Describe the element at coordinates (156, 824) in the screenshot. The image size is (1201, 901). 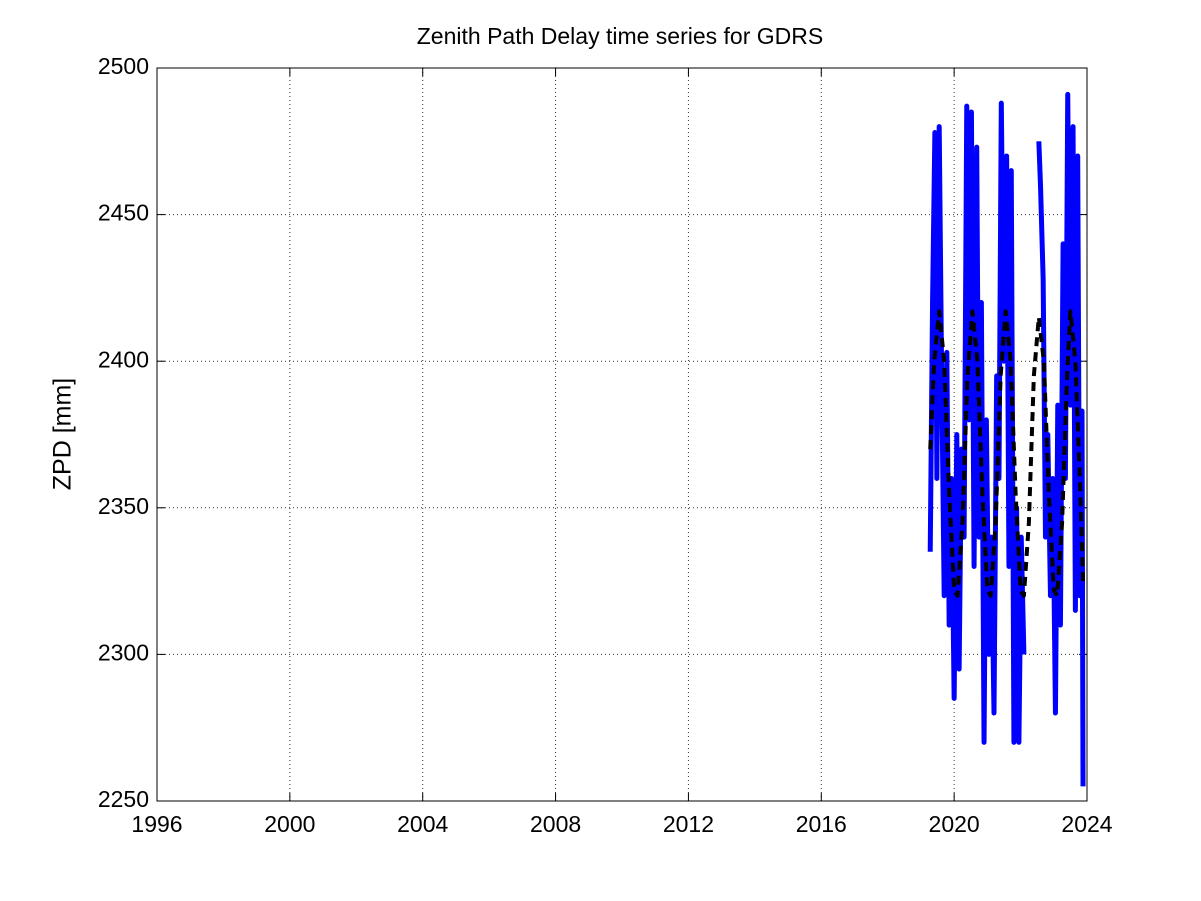
I see `x-tick-label: 1996` at that location.